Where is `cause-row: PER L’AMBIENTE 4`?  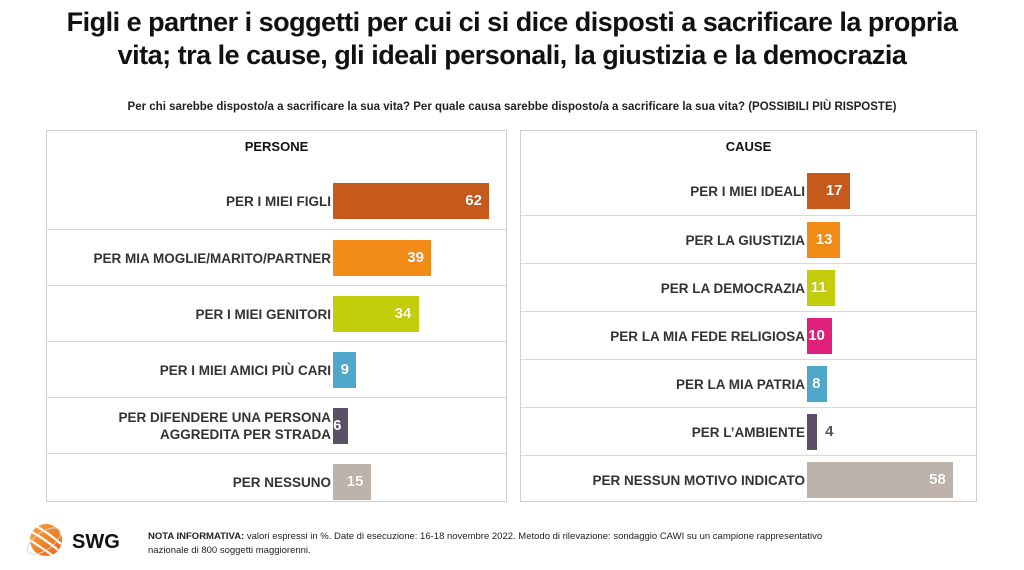
cause-row: PER L’AMBIENTE 4 is located at coordinates (748, 431).